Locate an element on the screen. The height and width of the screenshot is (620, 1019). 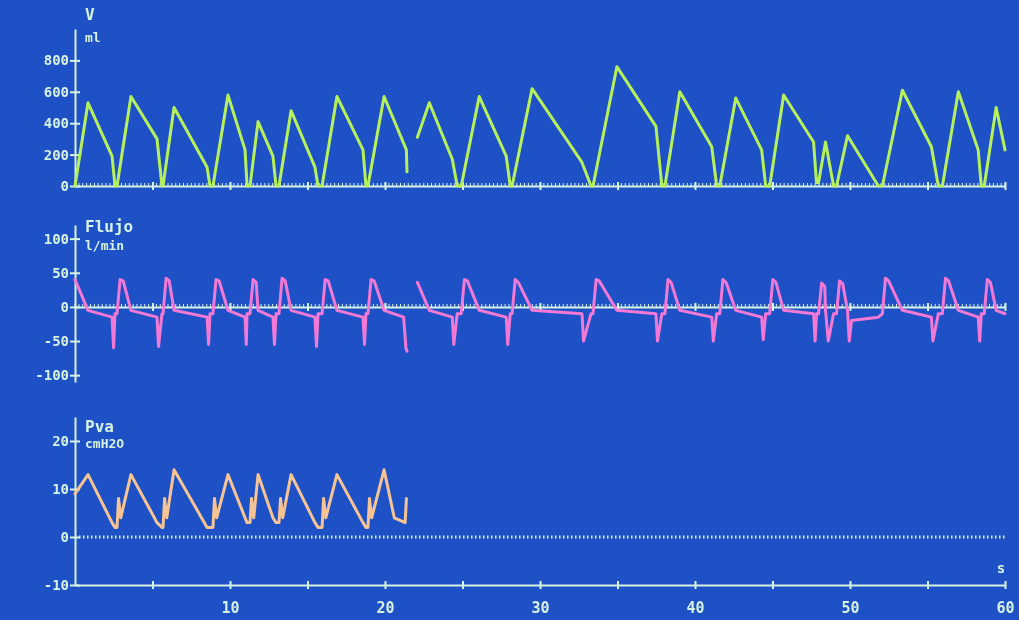
y-tick-label: -100 is located at coordinates (52, 375).